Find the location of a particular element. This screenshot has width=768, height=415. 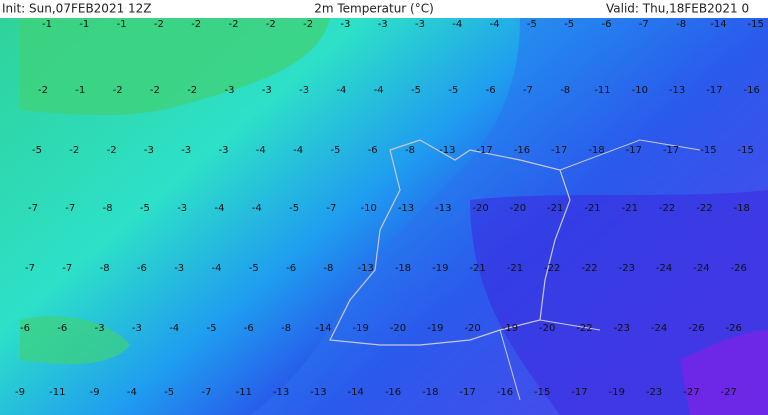

header-bar is located at coordinates (384, 9).